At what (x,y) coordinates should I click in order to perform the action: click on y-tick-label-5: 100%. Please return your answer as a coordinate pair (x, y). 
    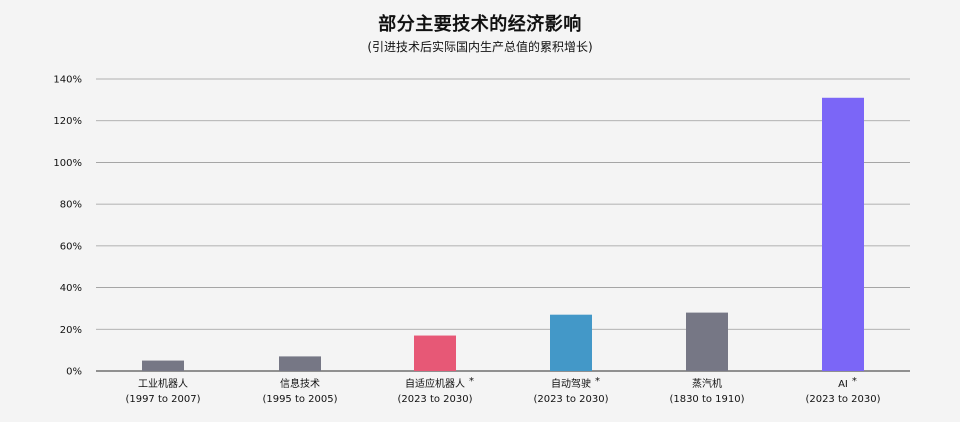
    Looking at the image, I should click on (67, 163).